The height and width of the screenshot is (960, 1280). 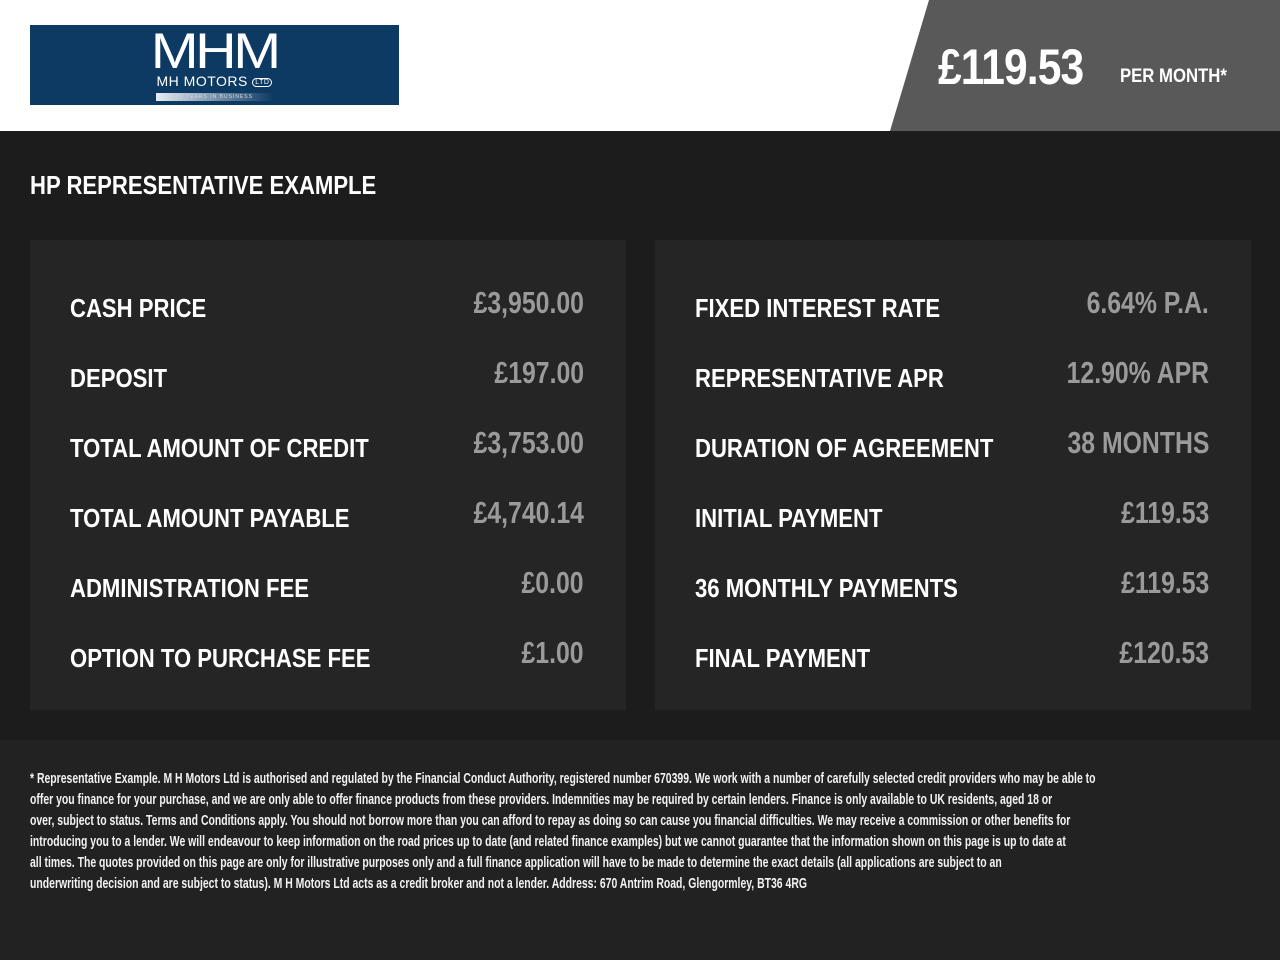 I want to click on row-total-payable: TOTAL AMOUNT PAYABLE £4,740.14, so click(x=327, y=515).